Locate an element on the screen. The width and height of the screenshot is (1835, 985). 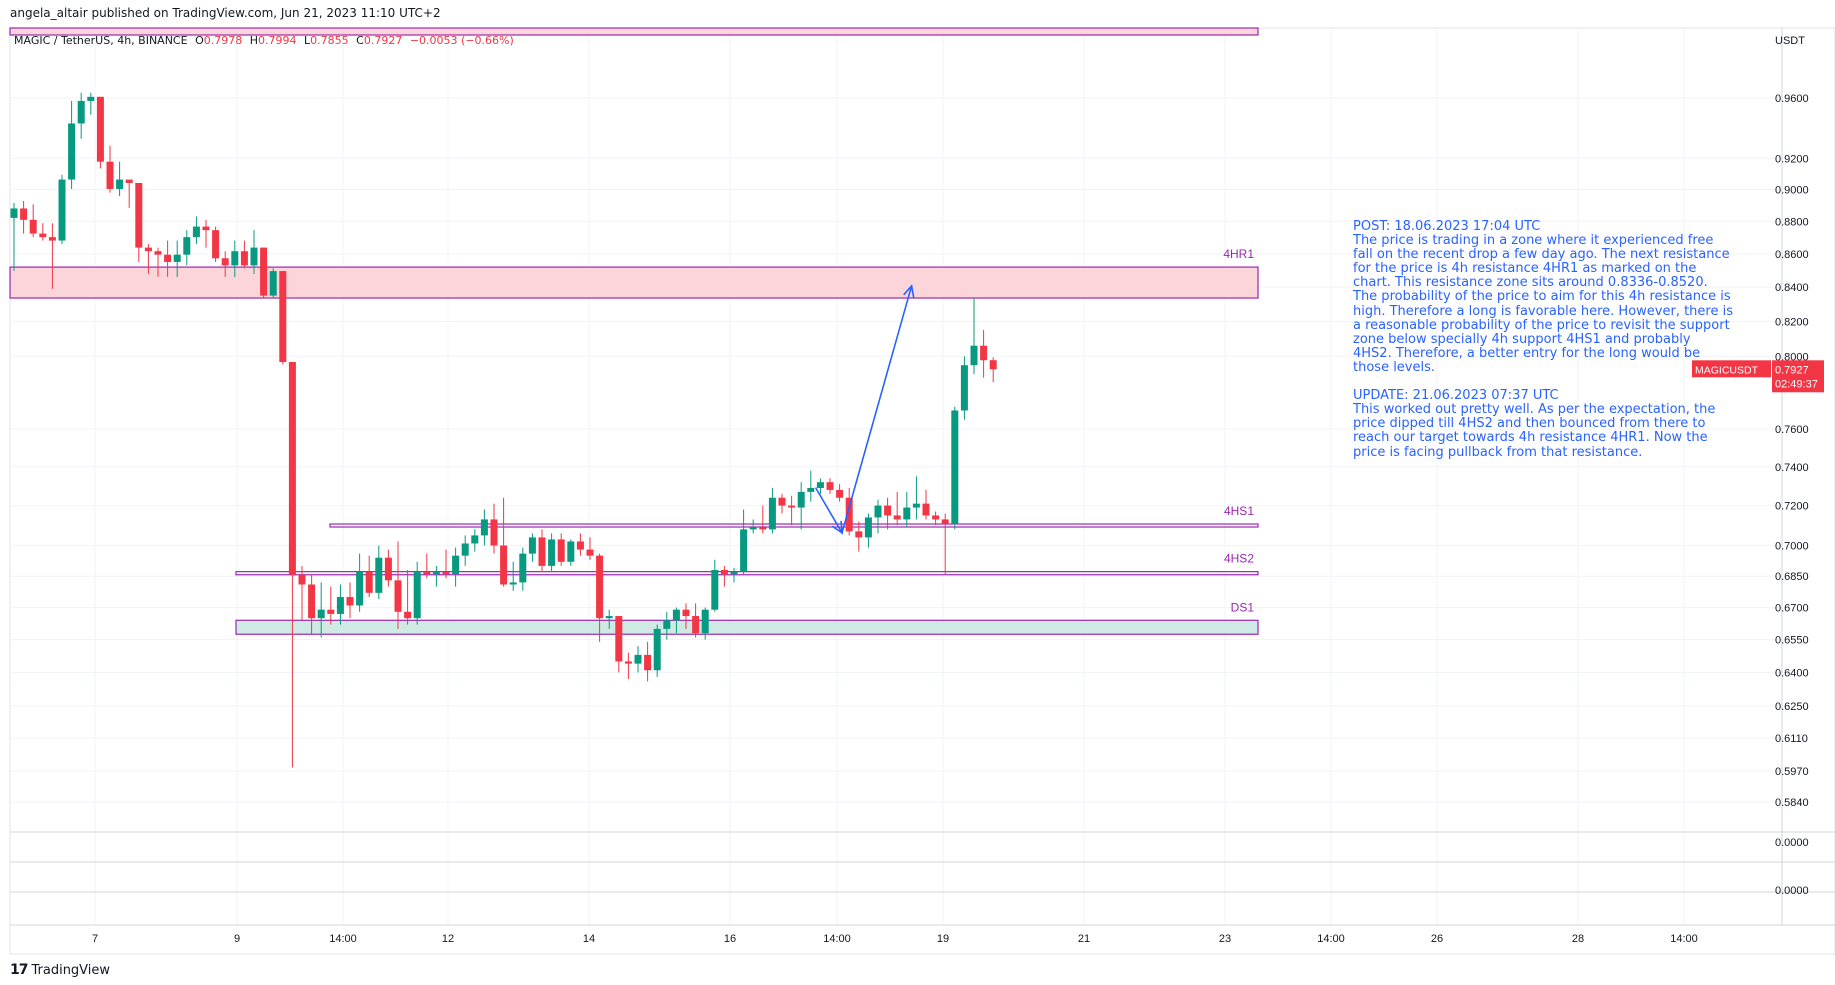
price-tick: 0.7400 is located at coordinates (1792, 468).